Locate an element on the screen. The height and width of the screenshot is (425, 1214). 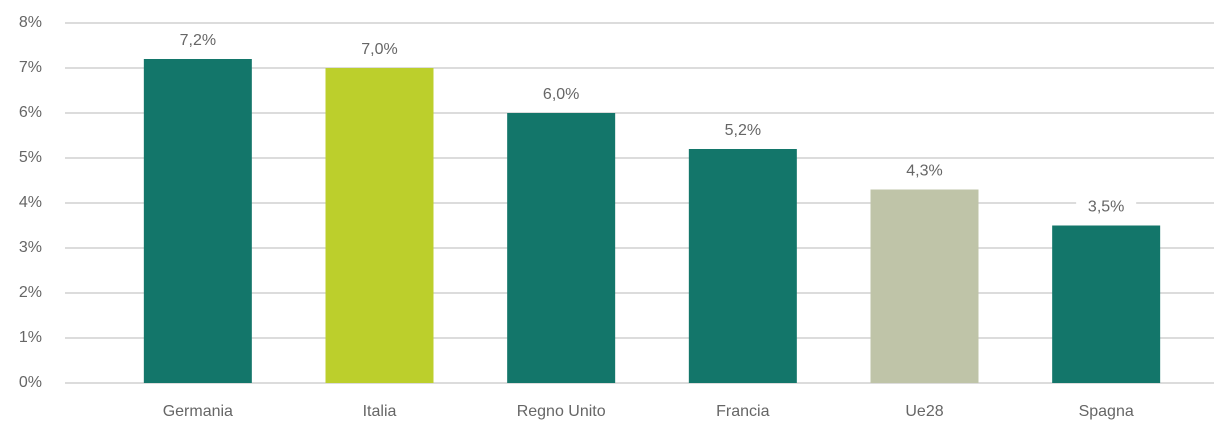
y-tick-label: 6% is located at coordinates (30, 112).